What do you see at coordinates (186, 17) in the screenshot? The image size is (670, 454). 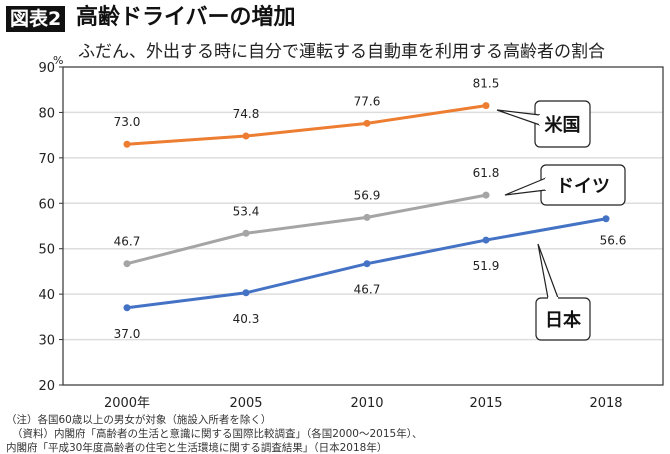 I see `chart-title: 高齢ドライバーの増加` at bounding box center [186, 17].